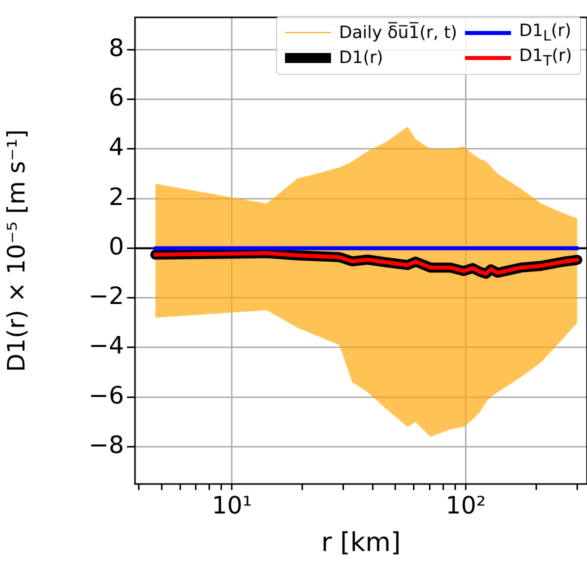 This screenshot has height=564, width=587. Describe the element at coordinates (232, 506) in the screenshot. I see `x-tick-label: 10¹` at that location.